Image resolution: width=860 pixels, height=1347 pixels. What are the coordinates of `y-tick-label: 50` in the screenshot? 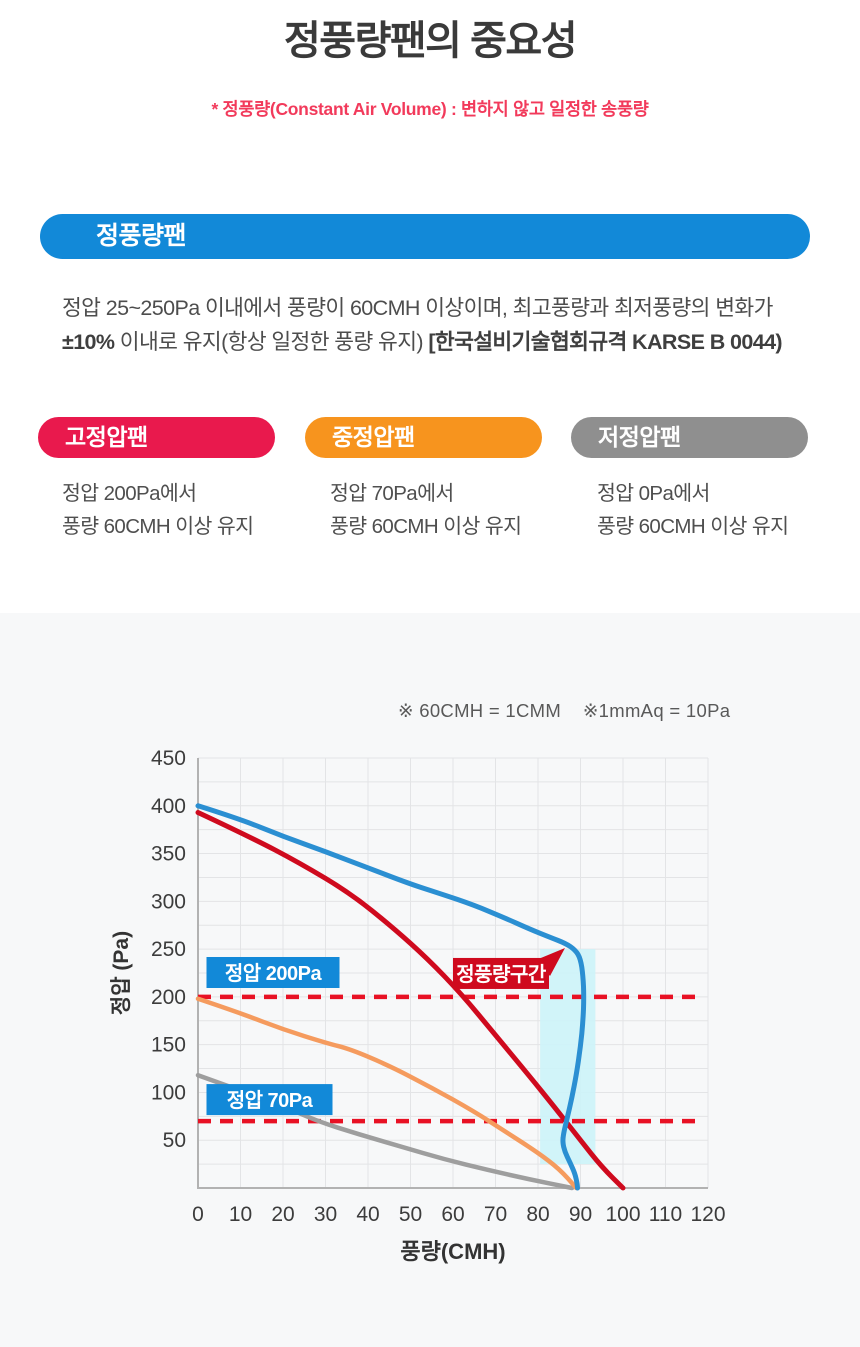 It's located at (174, 1140).